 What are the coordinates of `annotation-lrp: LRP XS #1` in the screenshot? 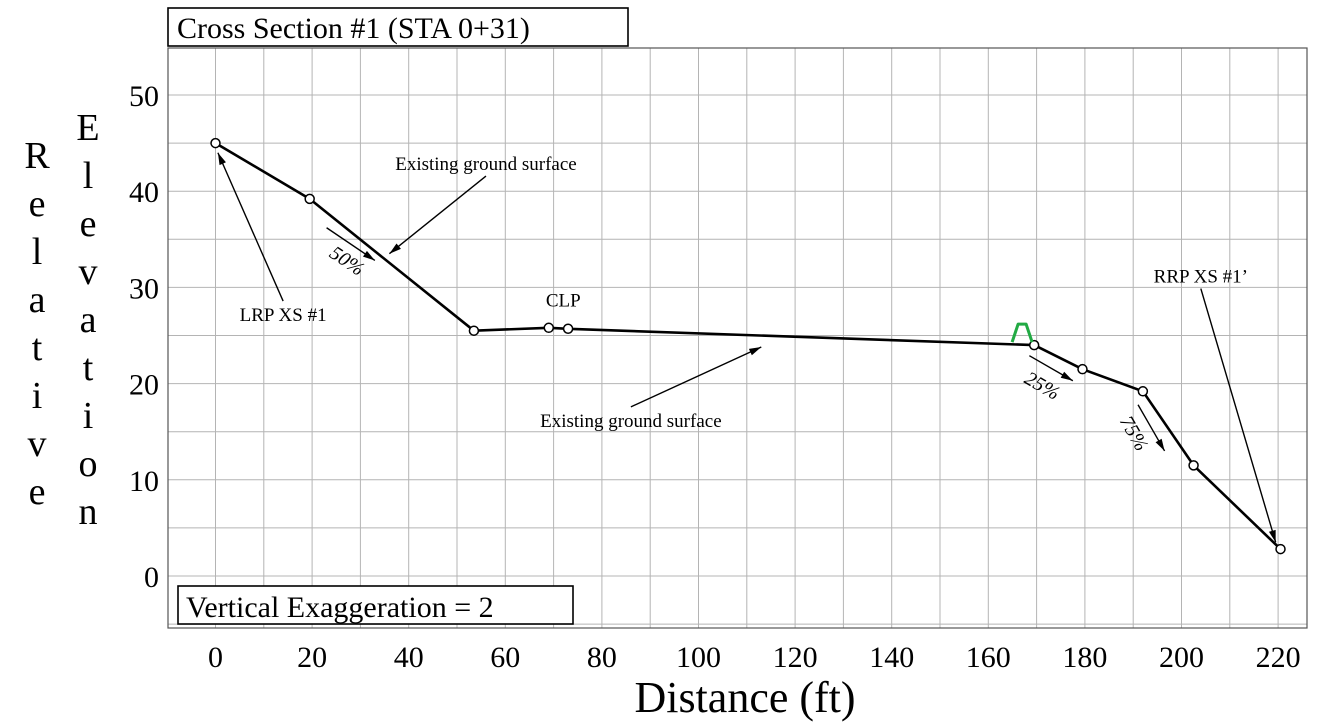 It's located at (283, 315).